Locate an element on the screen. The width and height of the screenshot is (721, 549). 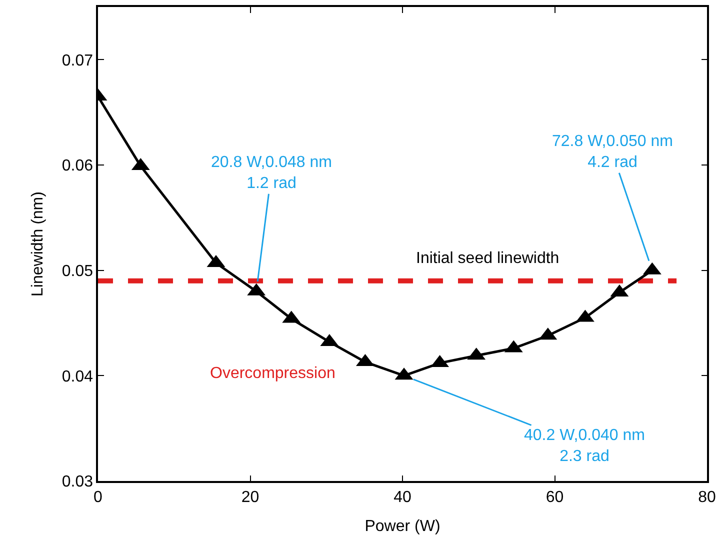
y-tick-label: 0.03 is located at coordinates (78, 482).